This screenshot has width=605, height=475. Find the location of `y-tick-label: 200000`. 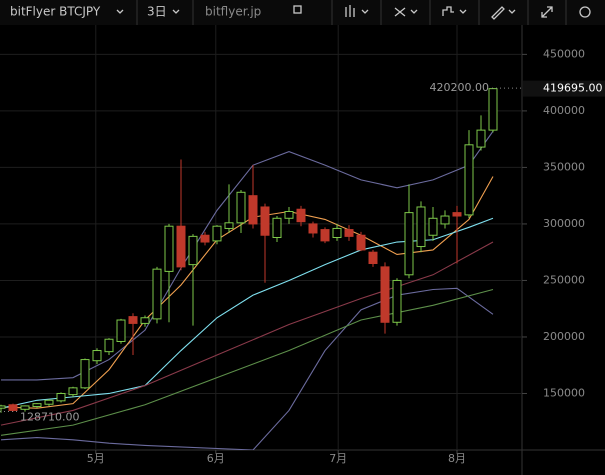

y-tick-label: 200000 is located at coordinates (564, 336).